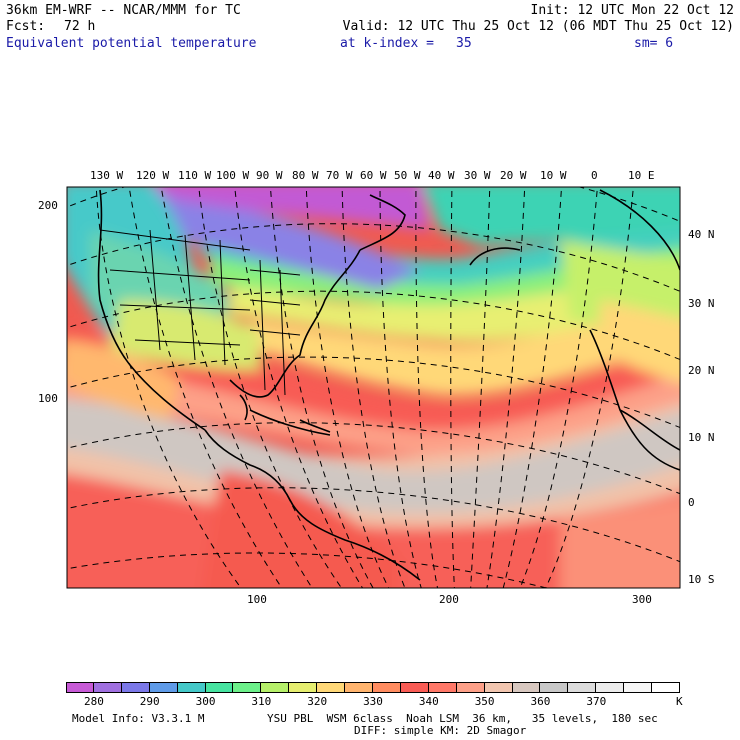 This screenshot has height=740, width=740. What do you see at coordinates (317, 701) in the screenshot?
I see `colorbar-tick-label: 320` at bounding box center [317, 701].